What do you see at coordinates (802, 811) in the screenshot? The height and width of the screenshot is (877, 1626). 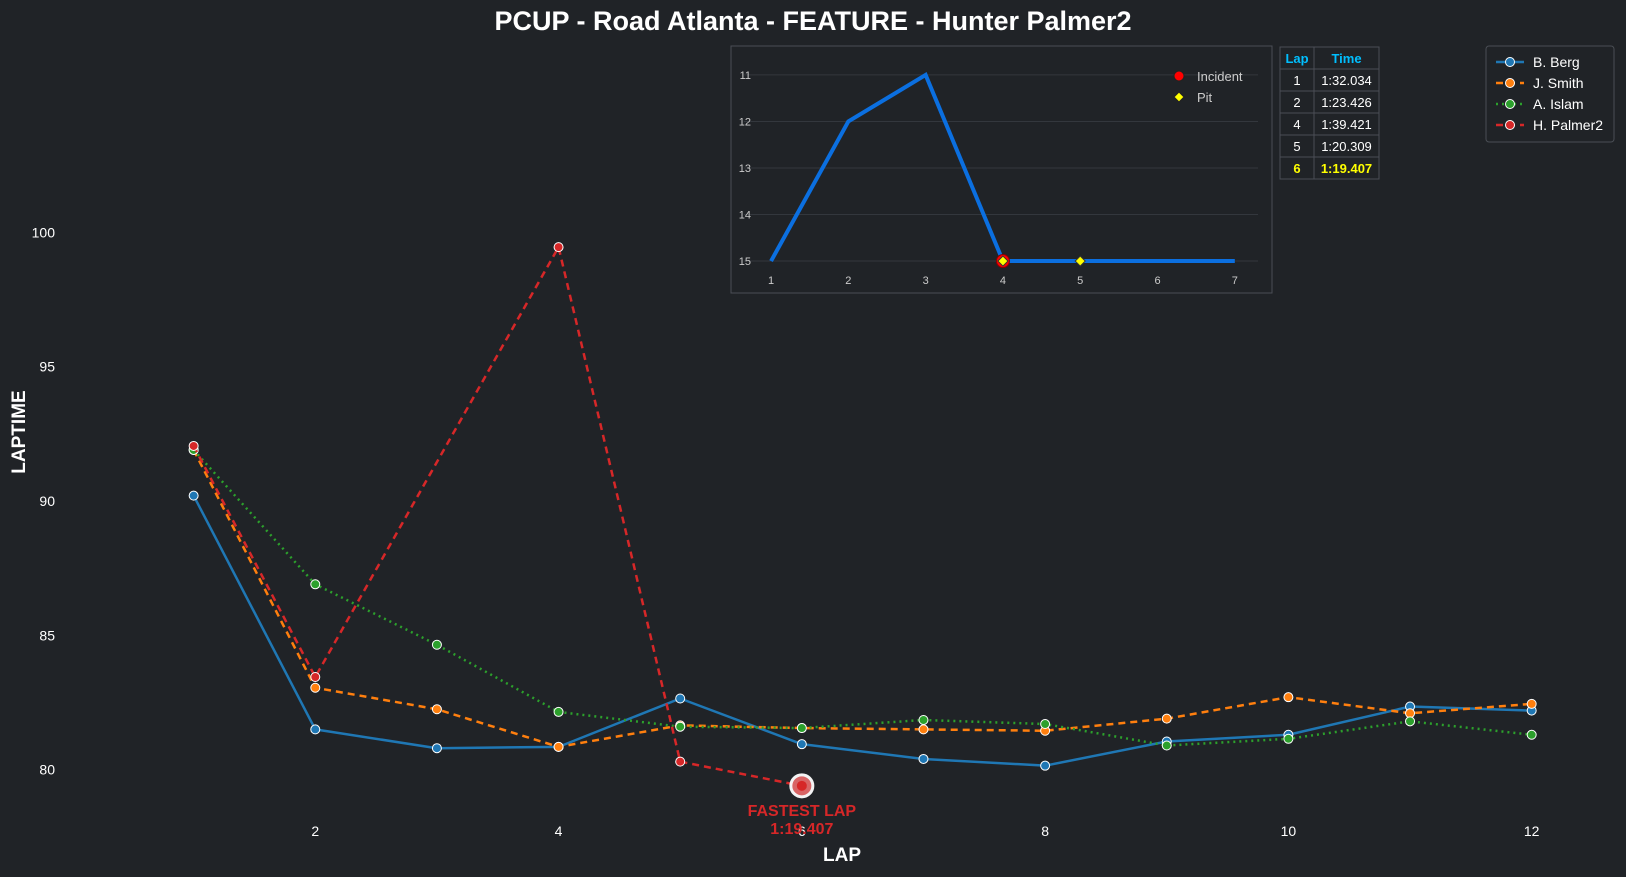 I see `fastest-lap-label: FASTEST LAP` at bounding box center [802, 811].